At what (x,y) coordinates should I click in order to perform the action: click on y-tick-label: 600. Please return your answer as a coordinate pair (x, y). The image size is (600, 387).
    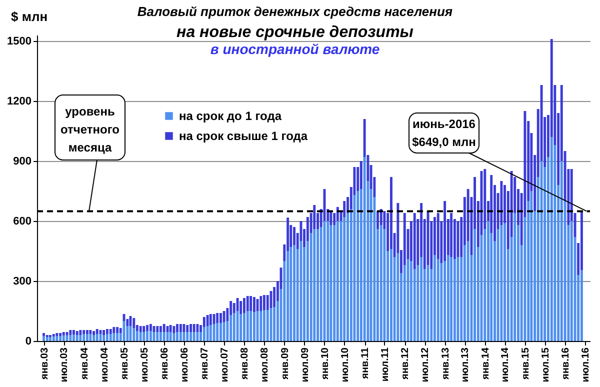
    Looking at the image, I should click on (22, 222).